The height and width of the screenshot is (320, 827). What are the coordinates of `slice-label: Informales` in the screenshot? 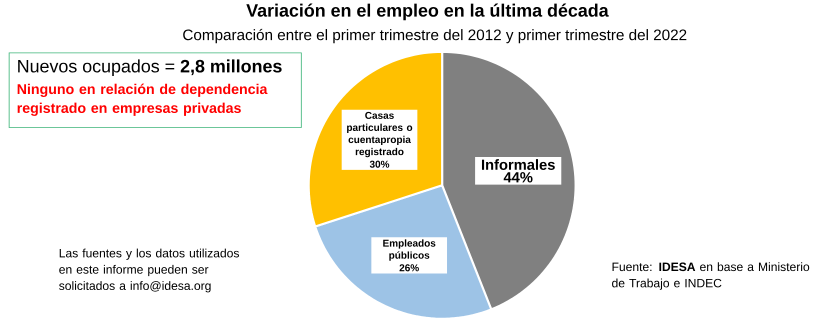 It's located at (518, 164).